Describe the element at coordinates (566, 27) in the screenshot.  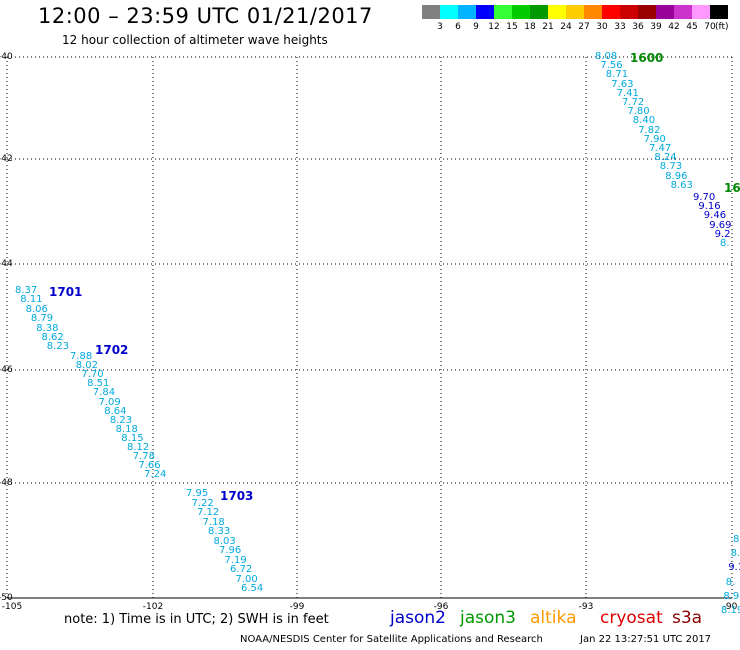
I see `legend-label: 24` at that location.